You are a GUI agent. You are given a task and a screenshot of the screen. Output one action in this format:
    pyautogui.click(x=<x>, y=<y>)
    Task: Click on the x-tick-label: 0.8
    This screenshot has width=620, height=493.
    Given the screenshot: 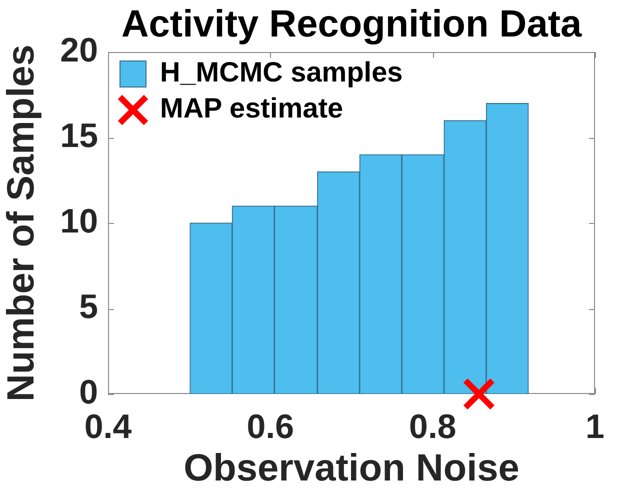 What is the action you would take?
    pyautogui.click(x=432, y=427)
    